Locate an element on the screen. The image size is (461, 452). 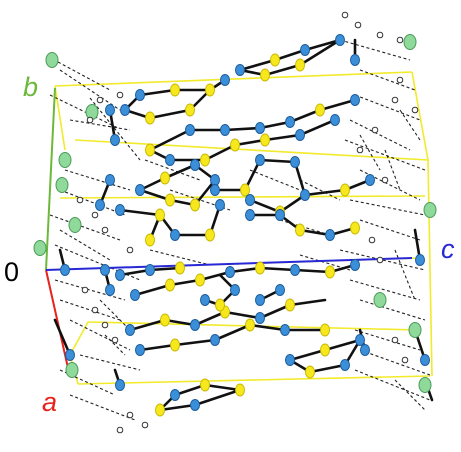
axis-b-label: b is located at coordinates (31, 87).